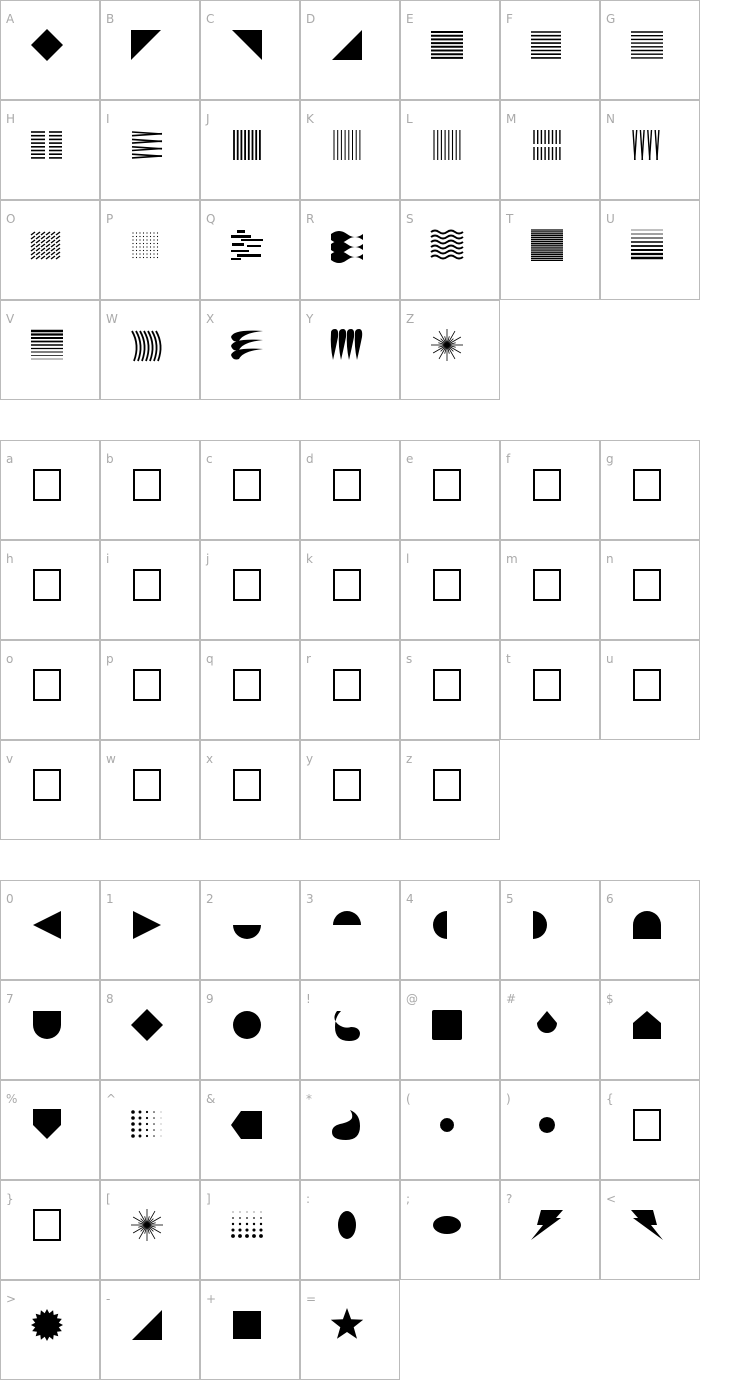 Image resolution: width=740 pixels, height=1400 pixels. Describe the element at coordinates (550, 1230) in the screenshot. I see `glyph-cell: ?` at that location.